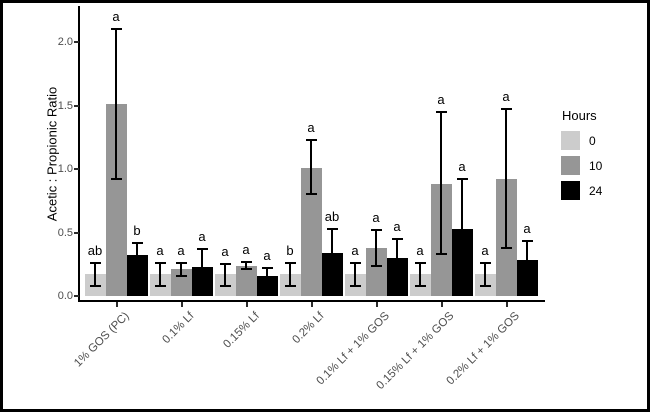  What do you see at coordinates (311, 301) in the screenshot?
I see `x-axis-line` at bounding box center [311, 301].